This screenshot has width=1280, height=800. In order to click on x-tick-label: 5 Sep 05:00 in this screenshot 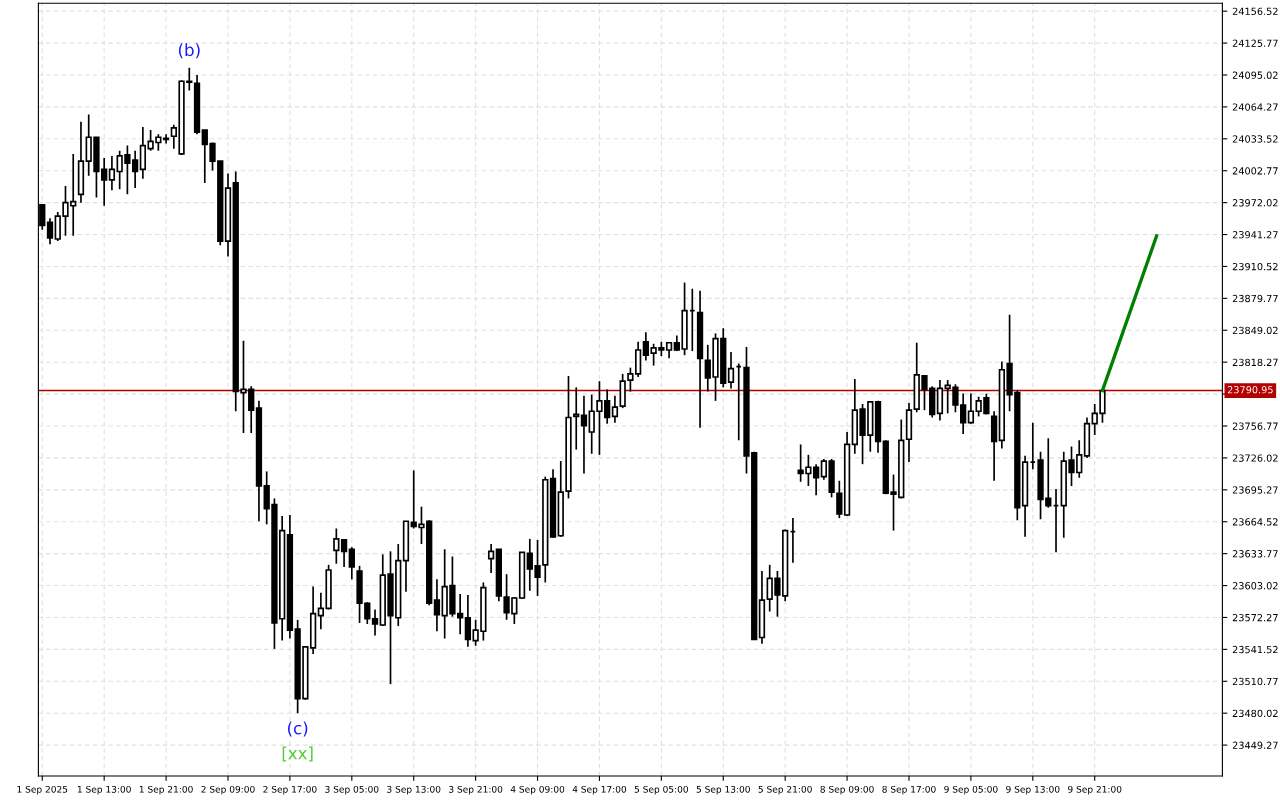, I will do `click(661, 790)`.